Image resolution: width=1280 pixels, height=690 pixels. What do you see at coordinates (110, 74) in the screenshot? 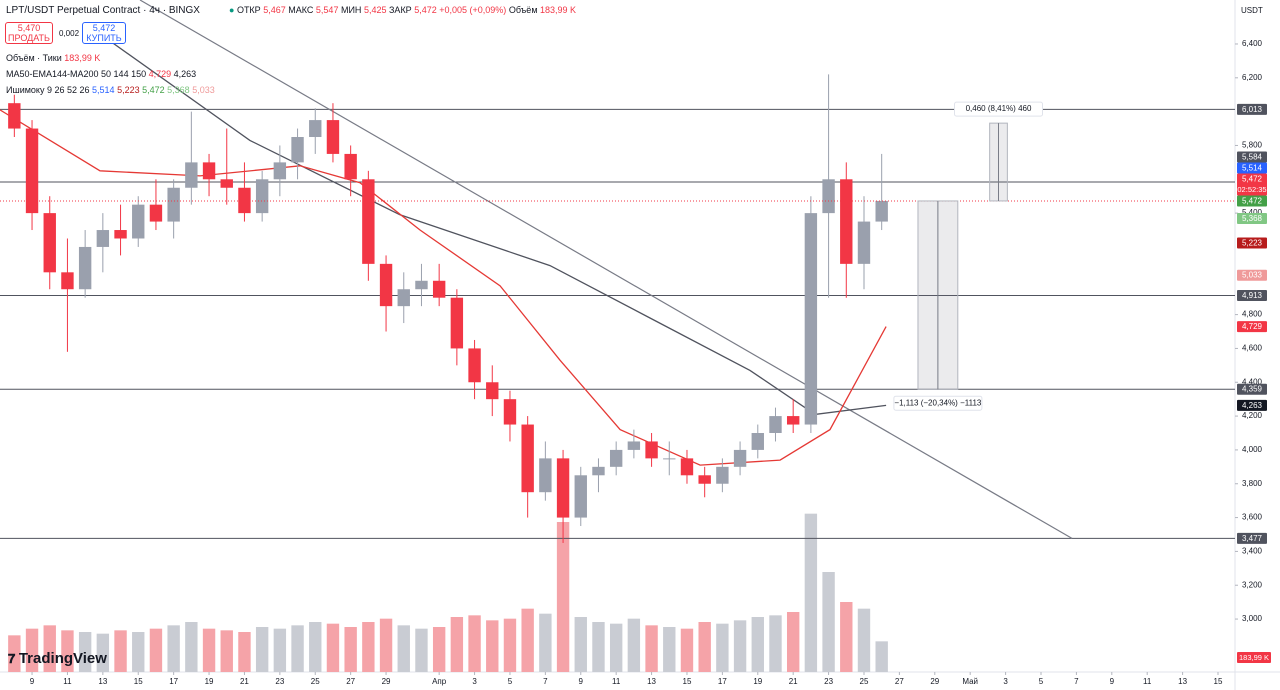
I see `indicator-row: MA50-EMA144-MA200 50 144 150 4,729 4,263` at bounding box center [110, 74].